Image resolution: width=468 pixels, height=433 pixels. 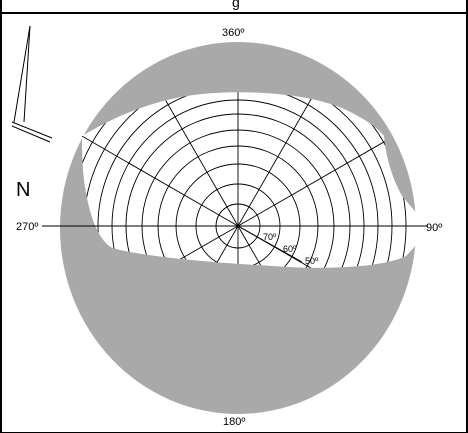 I want to click on azimuth-label-top: 360º, so click(x=233, y=33).